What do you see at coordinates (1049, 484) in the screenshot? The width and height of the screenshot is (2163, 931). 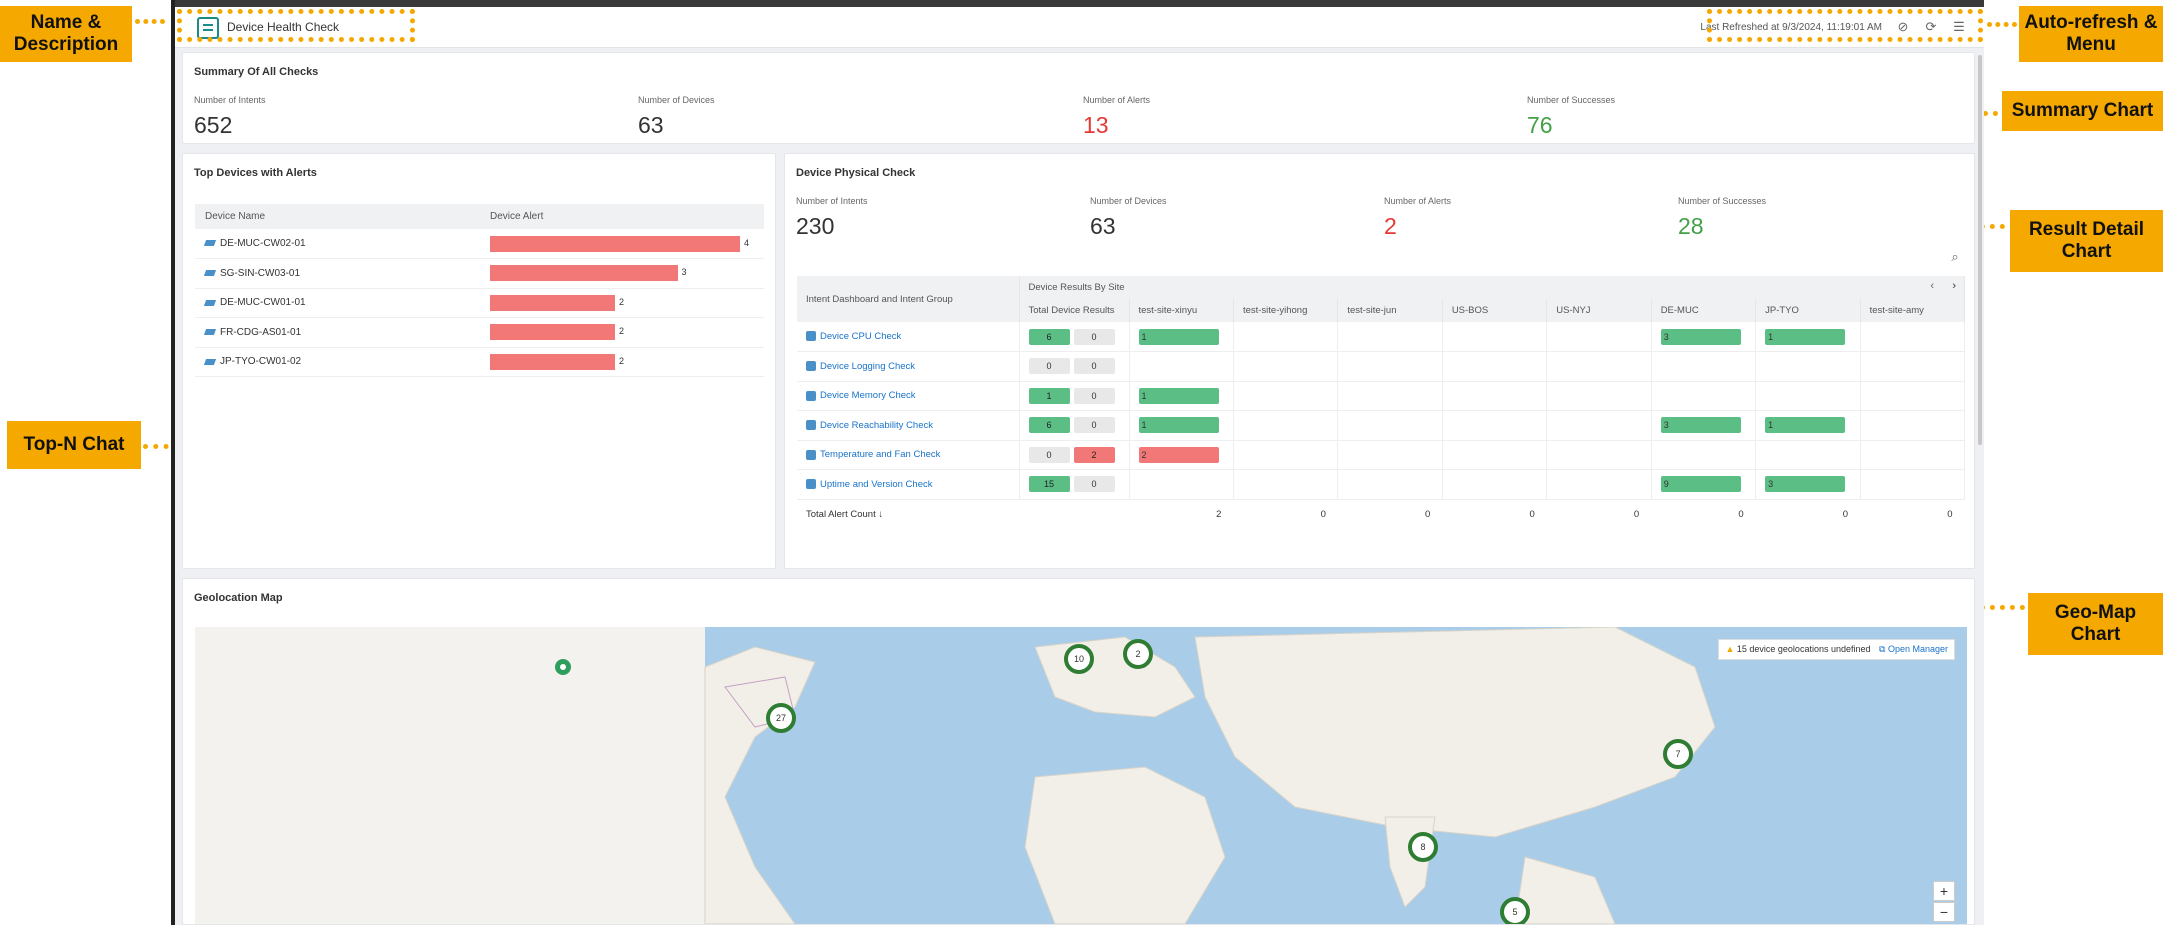 I see `success-chip: 15` at bounding box center [1049, 484].